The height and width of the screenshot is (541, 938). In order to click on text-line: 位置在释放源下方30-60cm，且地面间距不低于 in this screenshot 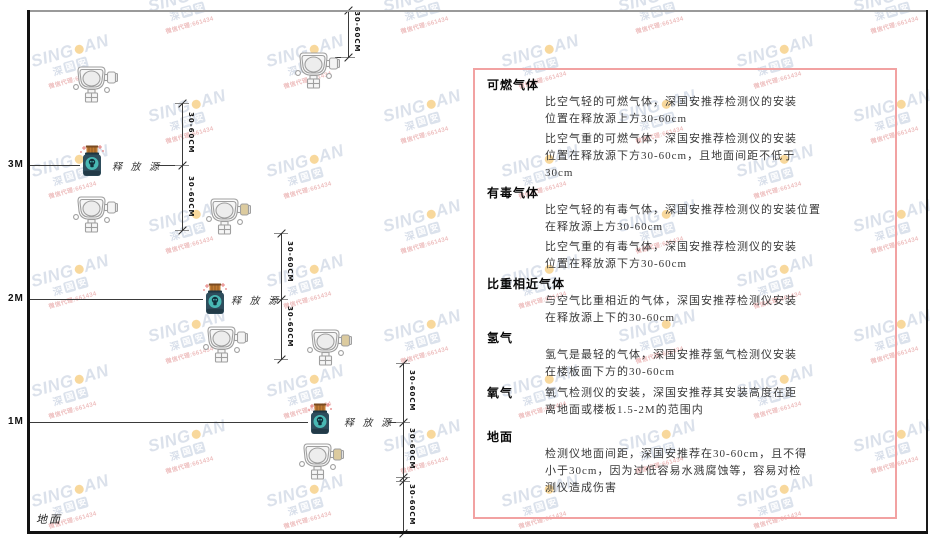, I will do `click(670, 156)`.